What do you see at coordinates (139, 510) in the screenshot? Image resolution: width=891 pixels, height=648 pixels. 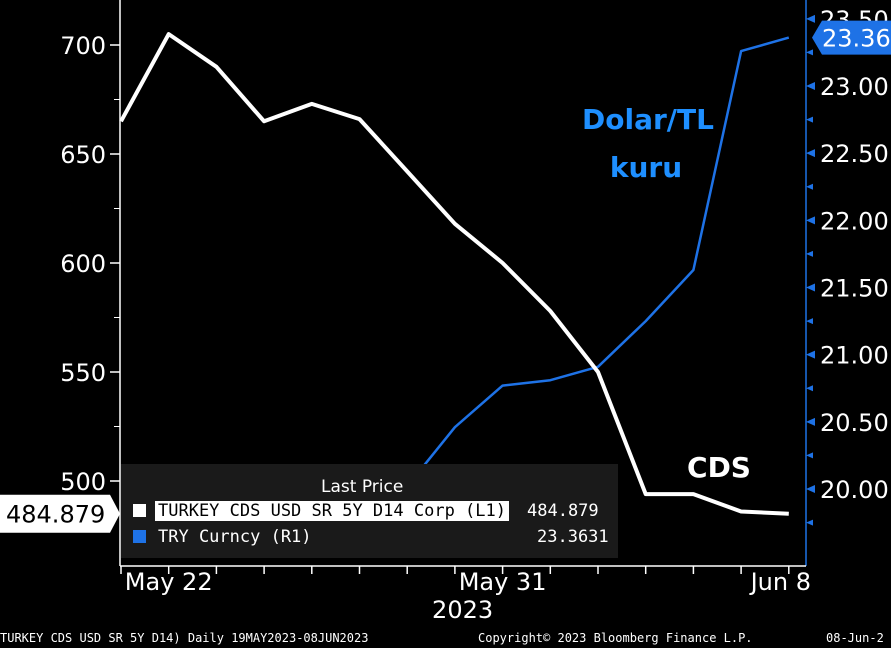 I see `legend-swatch-cds` at bounding box center [139, 510].